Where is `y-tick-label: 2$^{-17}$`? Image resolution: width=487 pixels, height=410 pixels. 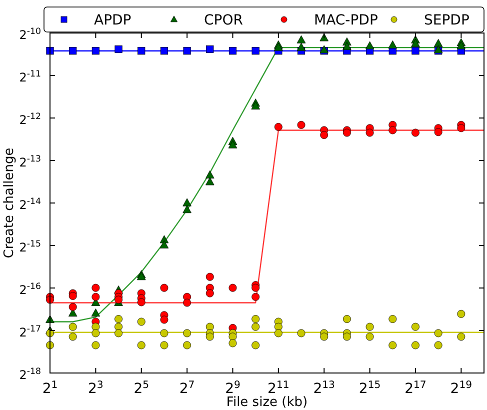 y-tick-label: 2$^{-17}$ is located at coordinates (30, 332).